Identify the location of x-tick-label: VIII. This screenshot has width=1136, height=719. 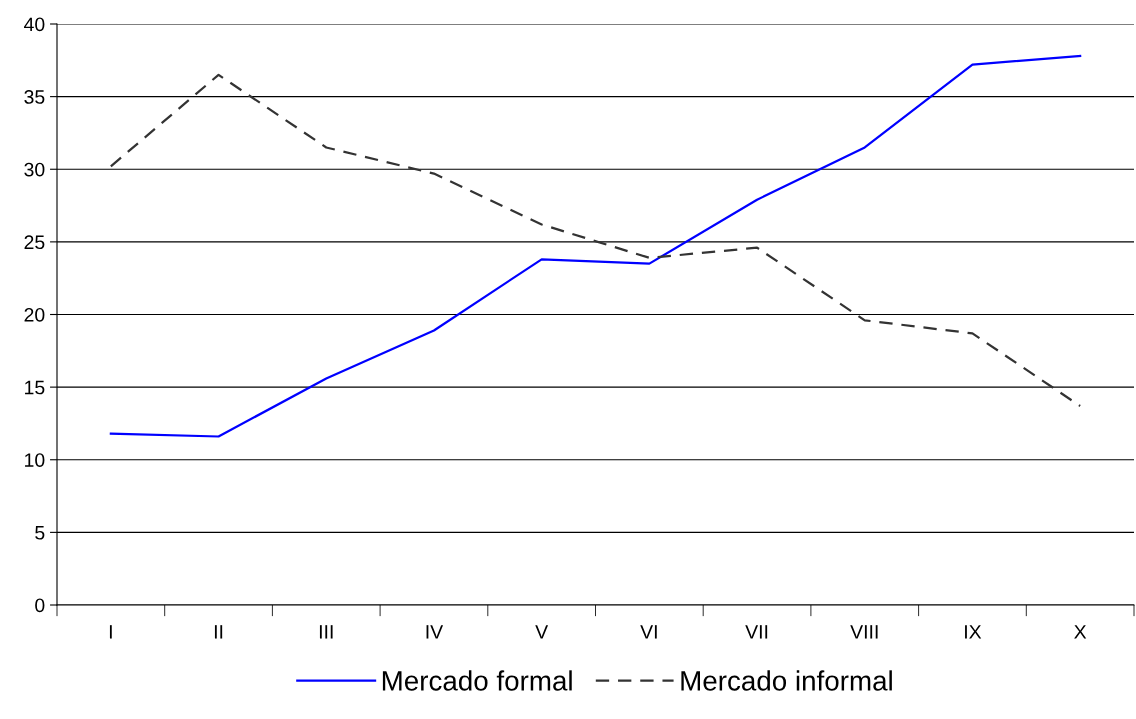
(864, 632).